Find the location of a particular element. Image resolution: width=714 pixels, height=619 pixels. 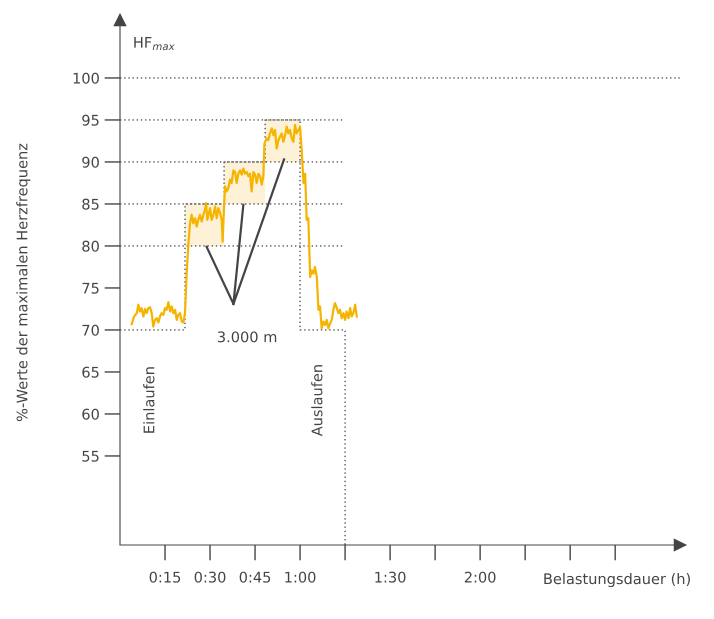

y-tick-label: 85 is located at coordinates (90, 204).